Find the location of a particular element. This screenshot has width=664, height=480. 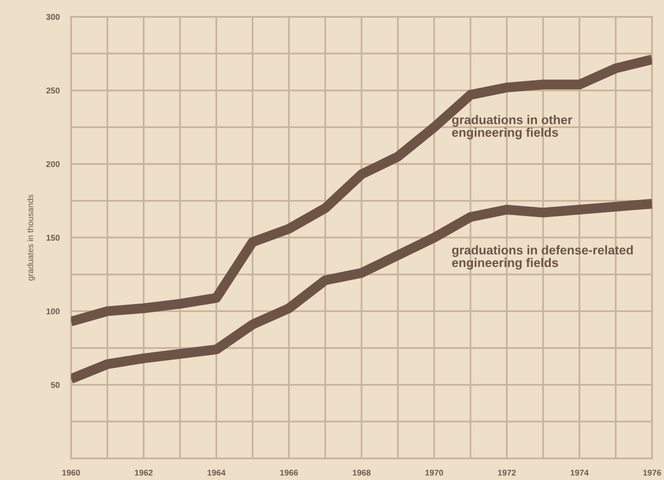

x-tick-label: 1976 is located at coordinates (652, 473).